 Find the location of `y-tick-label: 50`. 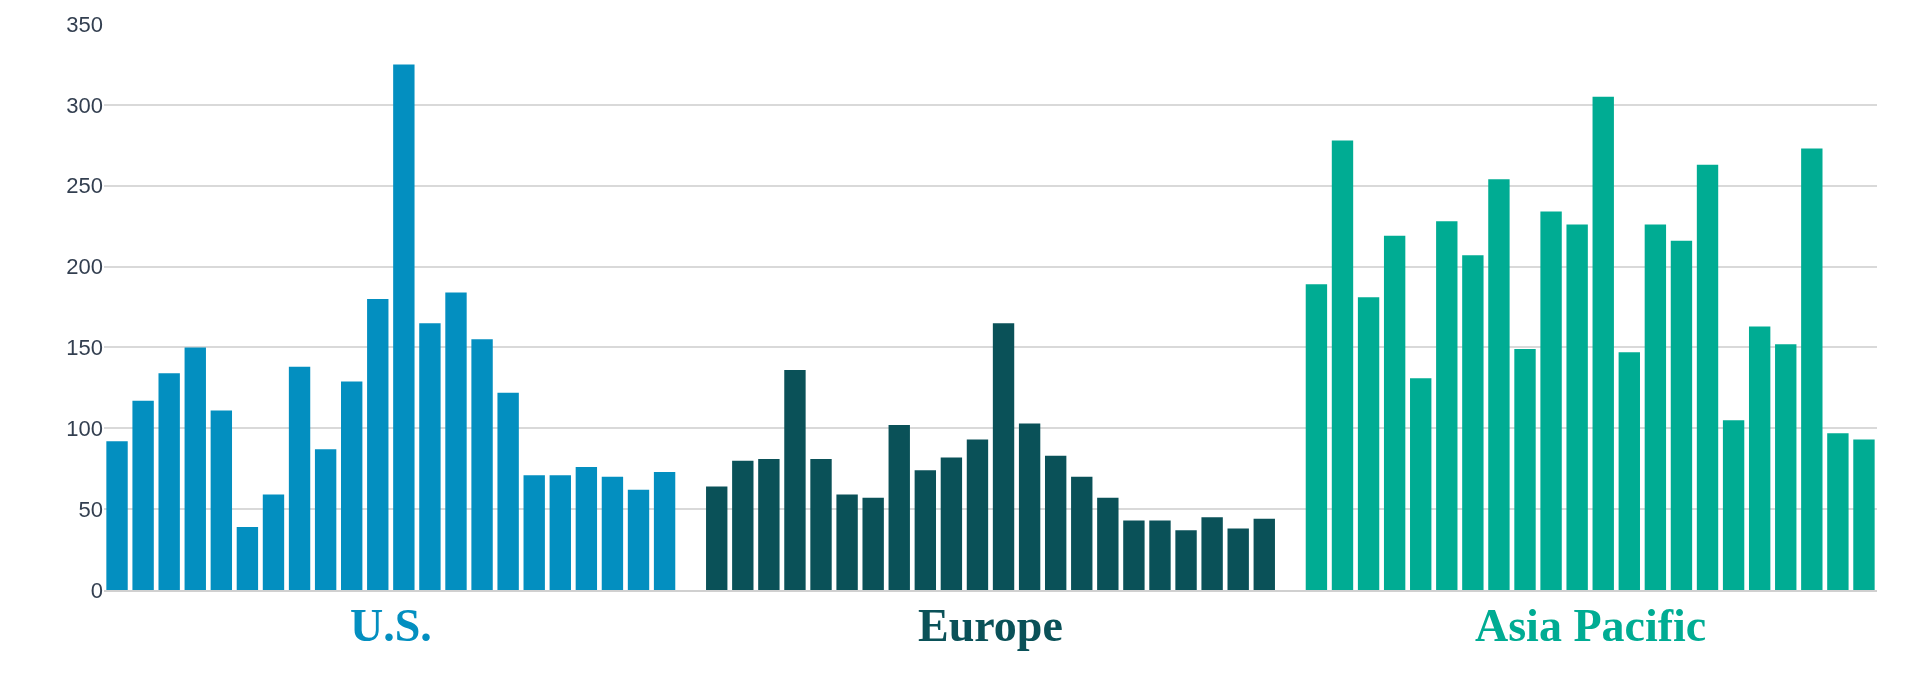

y-tick-label: 50 is located at coordinates (90, 509).